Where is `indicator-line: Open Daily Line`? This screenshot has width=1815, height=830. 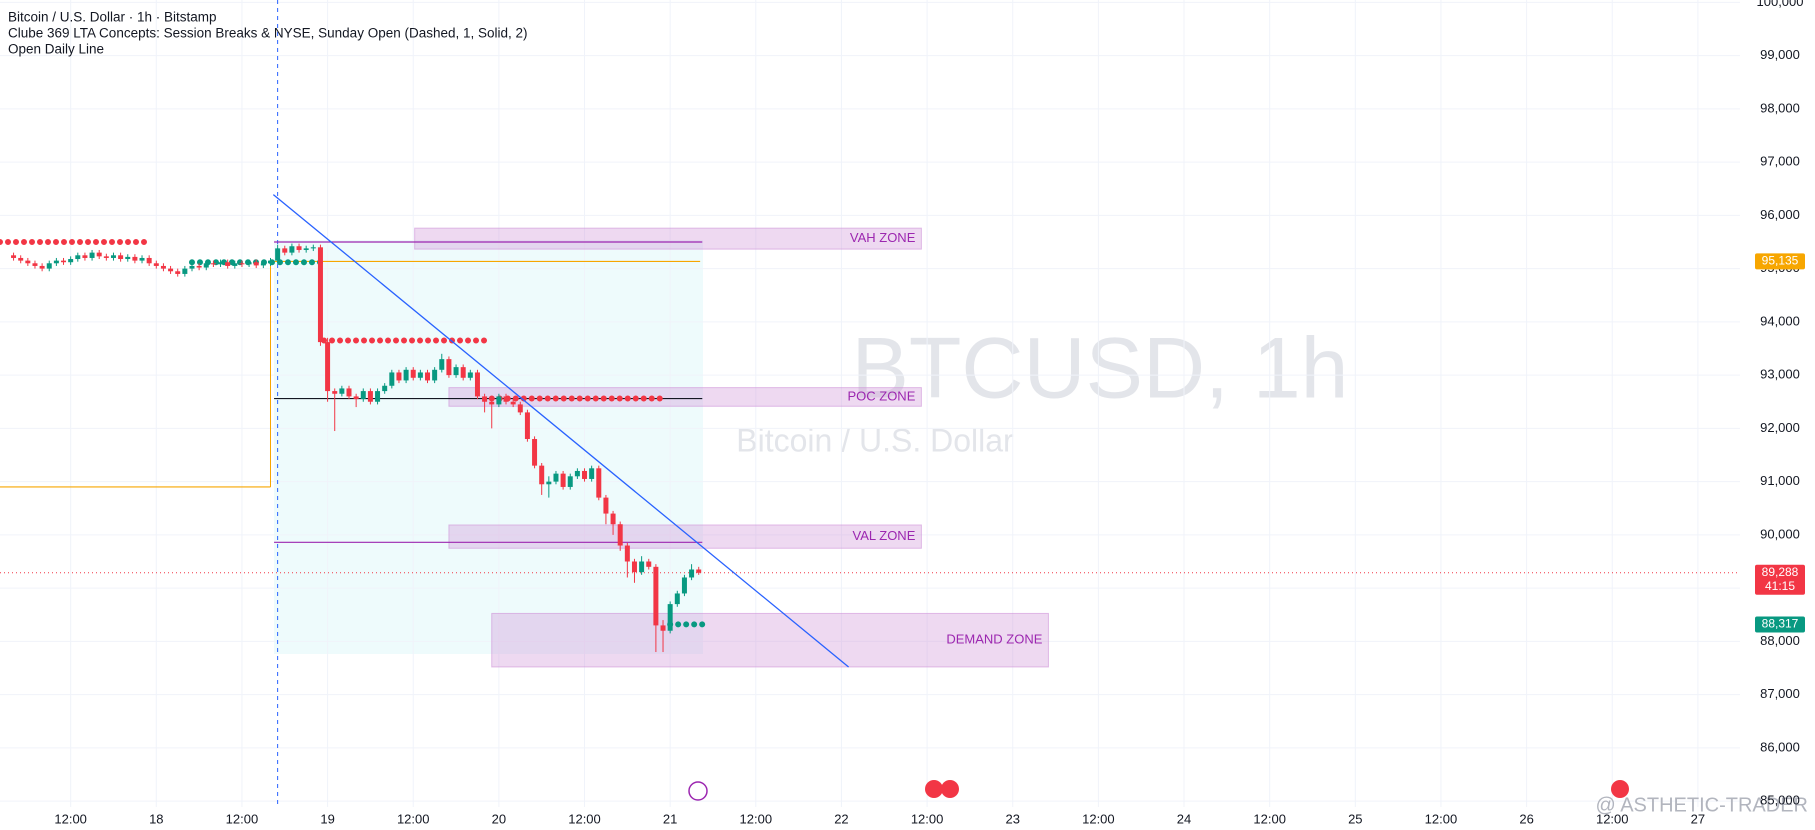 indicator-line: Open Daily Line is located at coordinates (56, 49).